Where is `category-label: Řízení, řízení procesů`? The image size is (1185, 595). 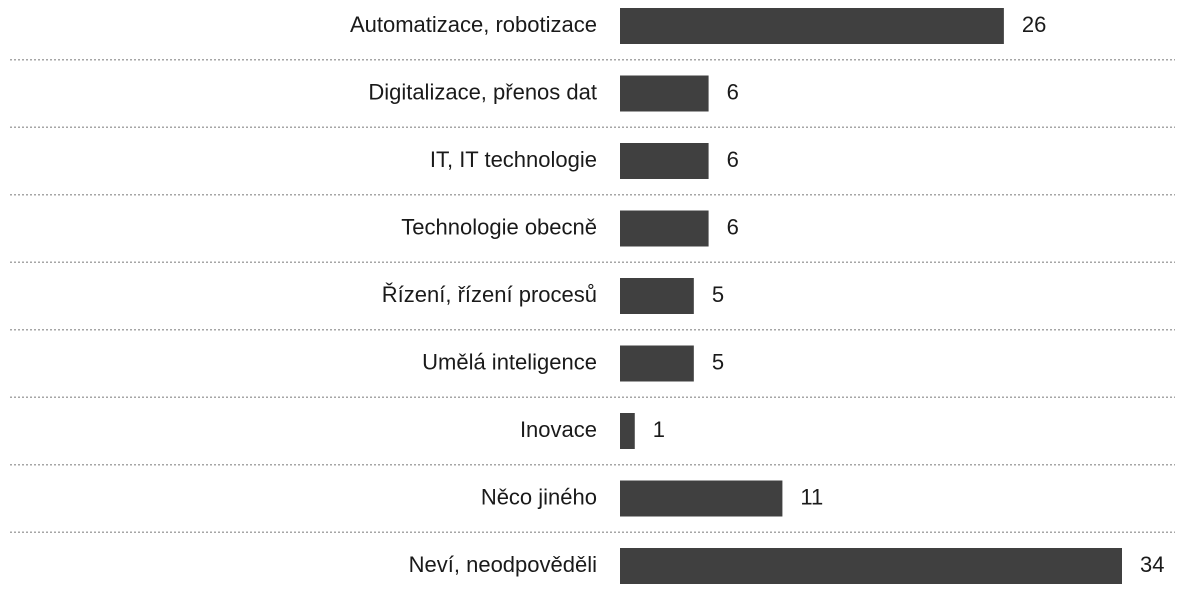
category-label: Řízení, řízení procesů is located at coordinates (489, 294).